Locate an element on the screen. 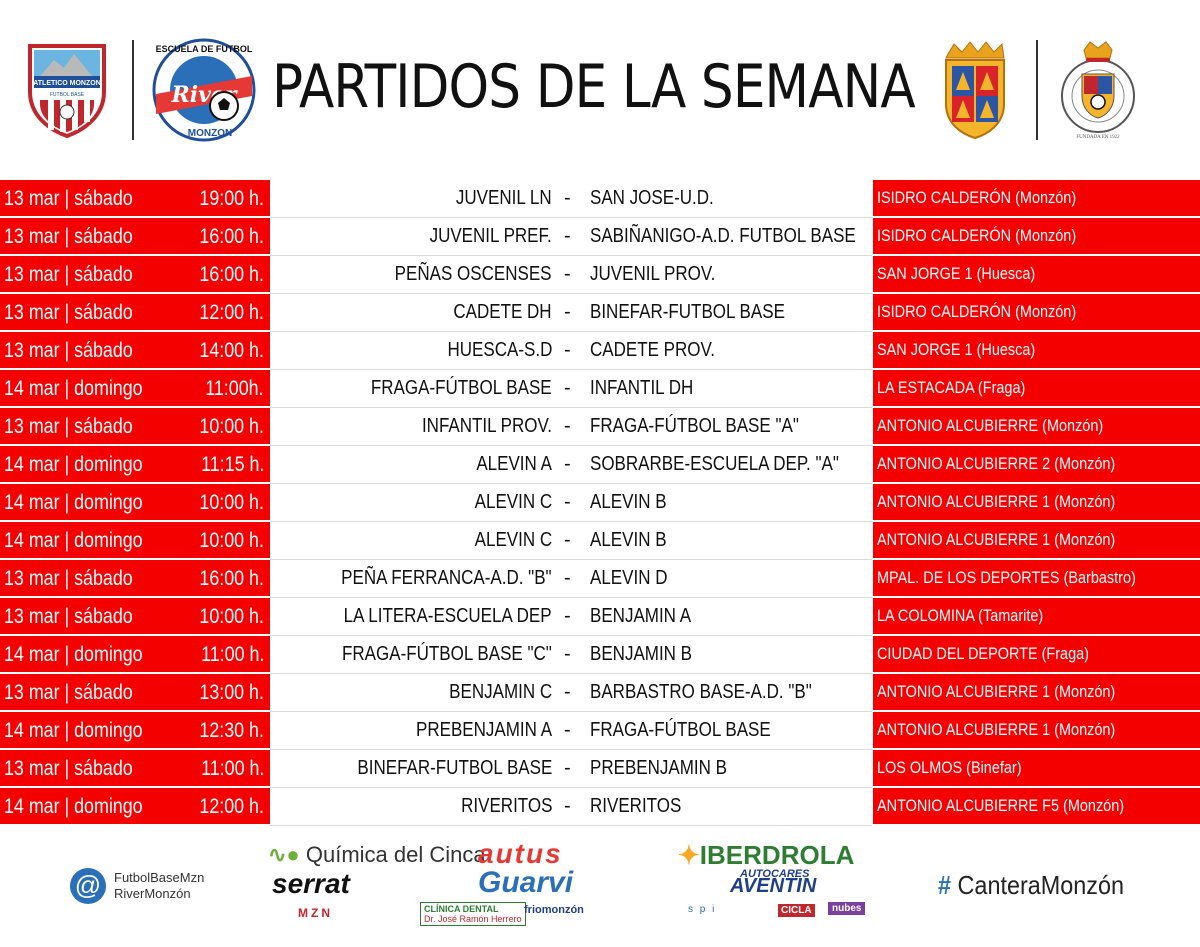 The image size is (1200, 947). shield-sub: FUTBOL BASE is located at coordinates (67, 95).